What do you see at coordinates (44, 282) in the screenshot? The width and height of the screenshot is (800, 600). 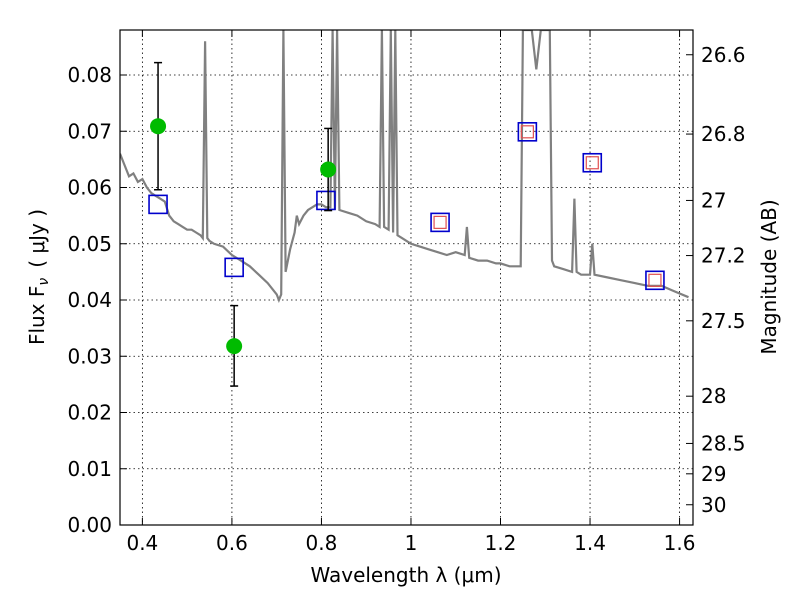 I see `y-axis-left-title-sub: ν` at bounding box center [44, 282].